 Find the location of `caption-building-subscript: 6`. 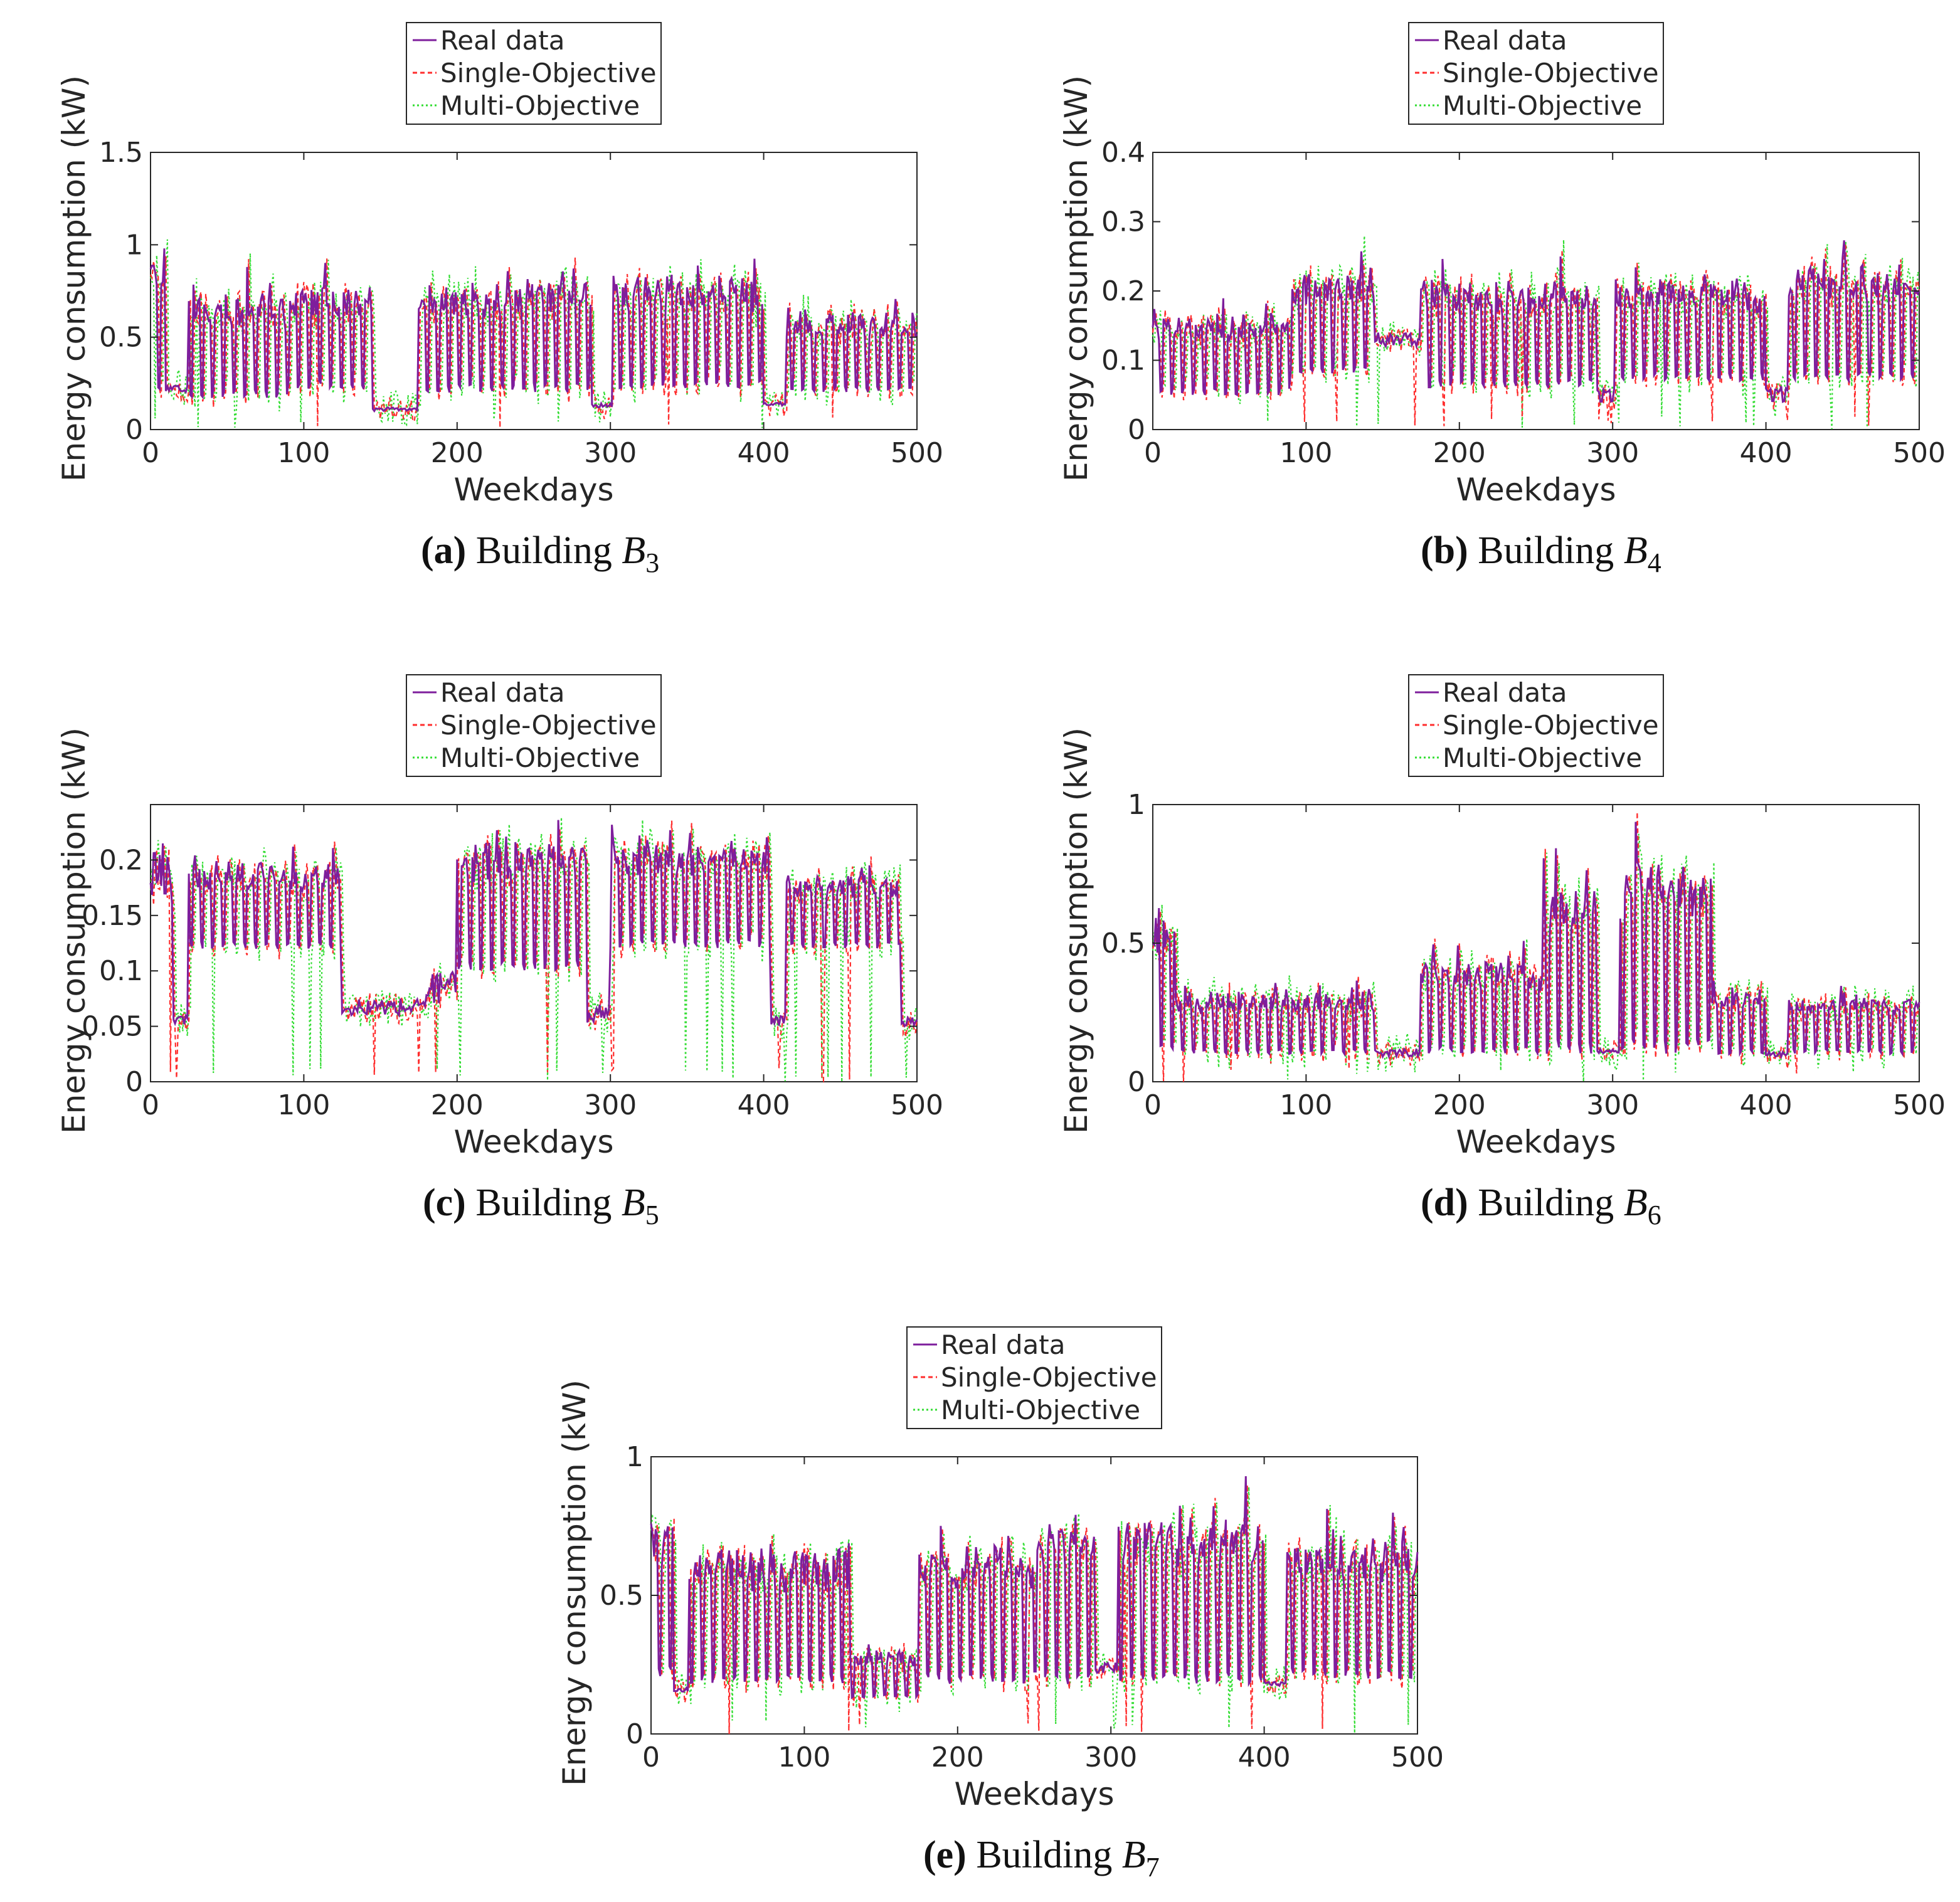

caption-building-subscript: 6 is located at coordinates (1654, 1215).